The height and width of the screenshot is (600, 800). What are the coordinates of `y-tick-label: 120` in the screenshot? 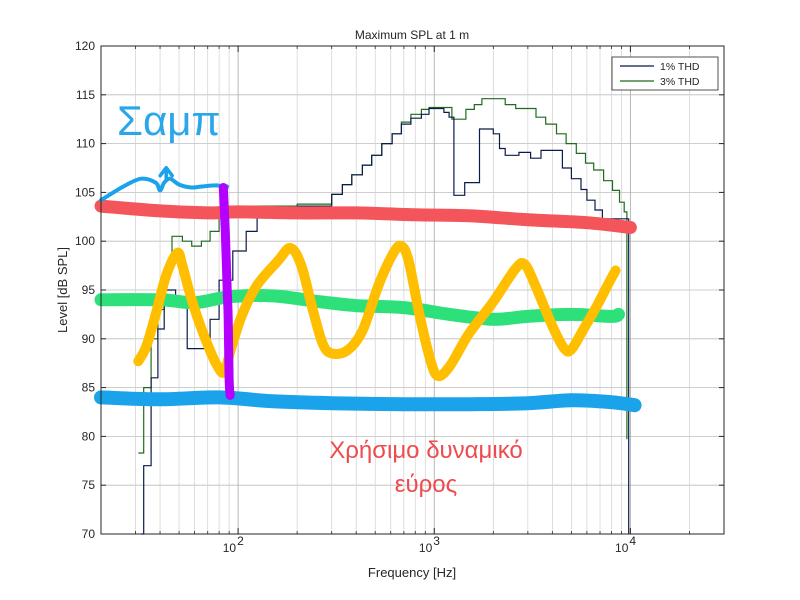 It's located at (85, 46).